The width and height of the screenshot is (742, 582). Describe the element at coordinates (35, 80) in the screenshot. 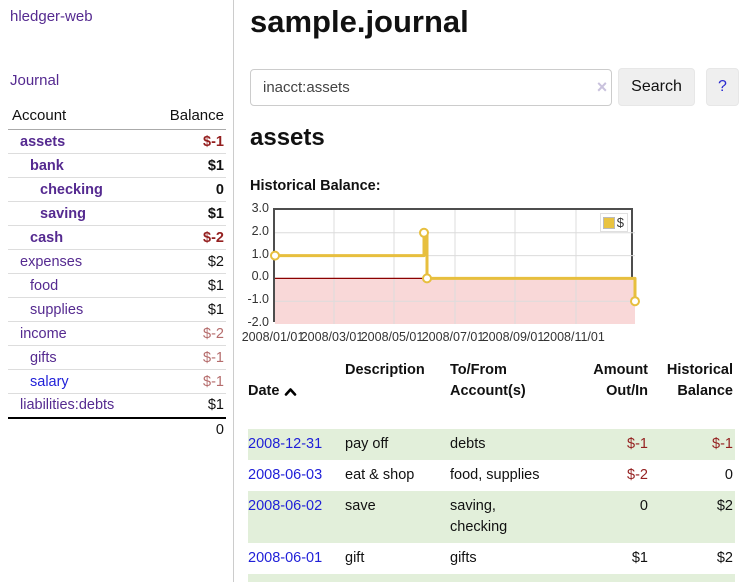

I see `sidebar-item-journal: Journal` at that location.